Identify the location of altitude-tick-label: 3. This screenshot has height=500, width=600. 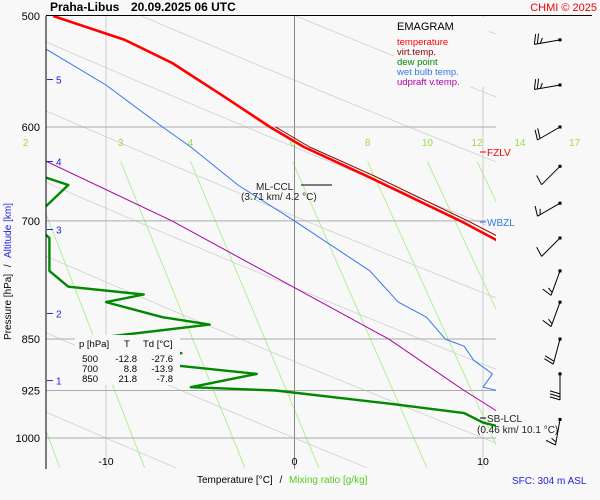
(59, 230).